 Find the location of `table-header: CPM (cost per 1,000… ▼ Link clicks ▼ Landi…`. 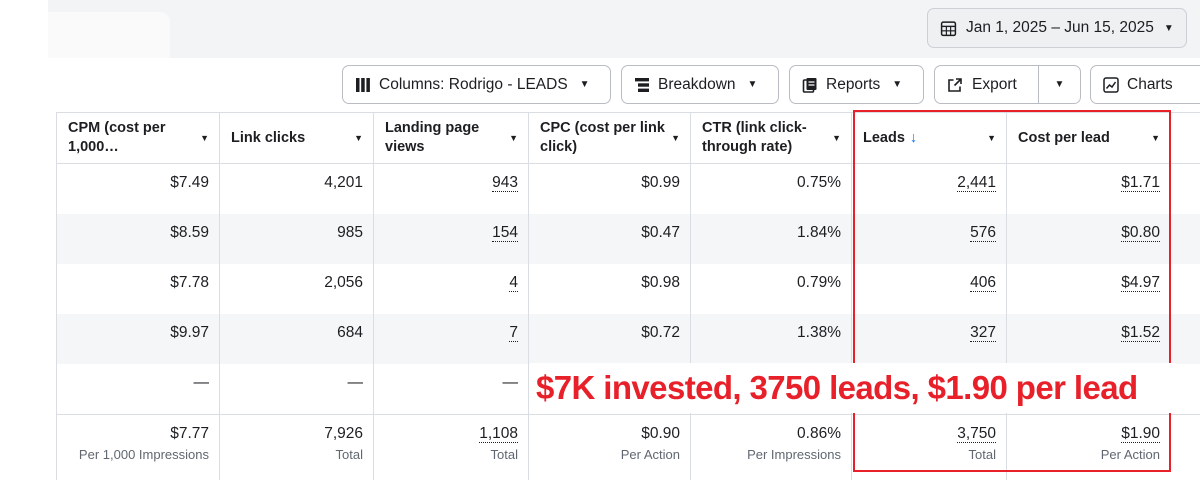

table-header: CPM (cost per 1,000… ▼ Link clicks ▼ Landi… is located at coordinates (628, 138).